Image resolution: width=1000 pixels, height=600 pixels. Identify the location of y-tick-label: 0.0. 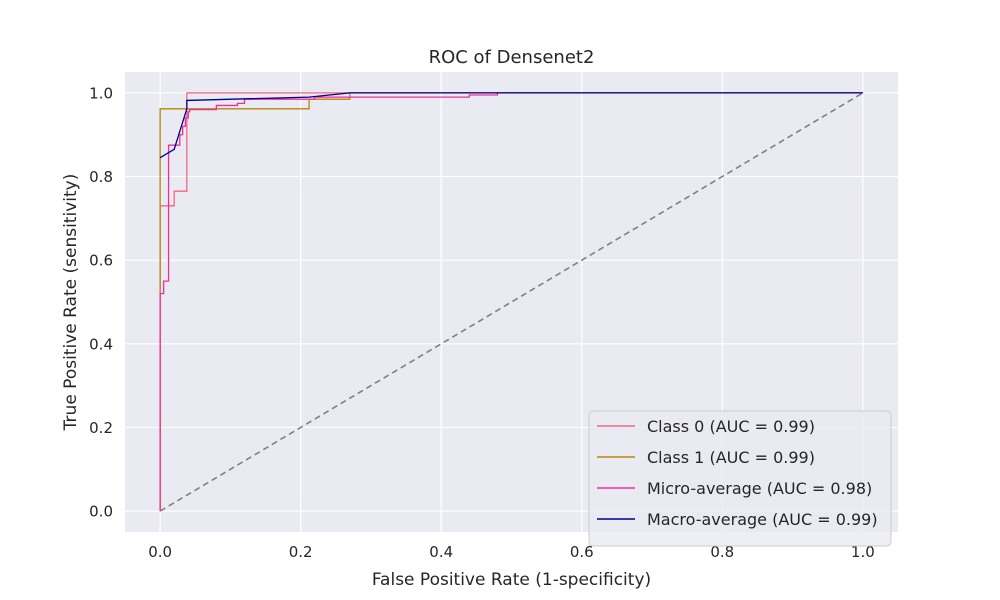
(101, 512).